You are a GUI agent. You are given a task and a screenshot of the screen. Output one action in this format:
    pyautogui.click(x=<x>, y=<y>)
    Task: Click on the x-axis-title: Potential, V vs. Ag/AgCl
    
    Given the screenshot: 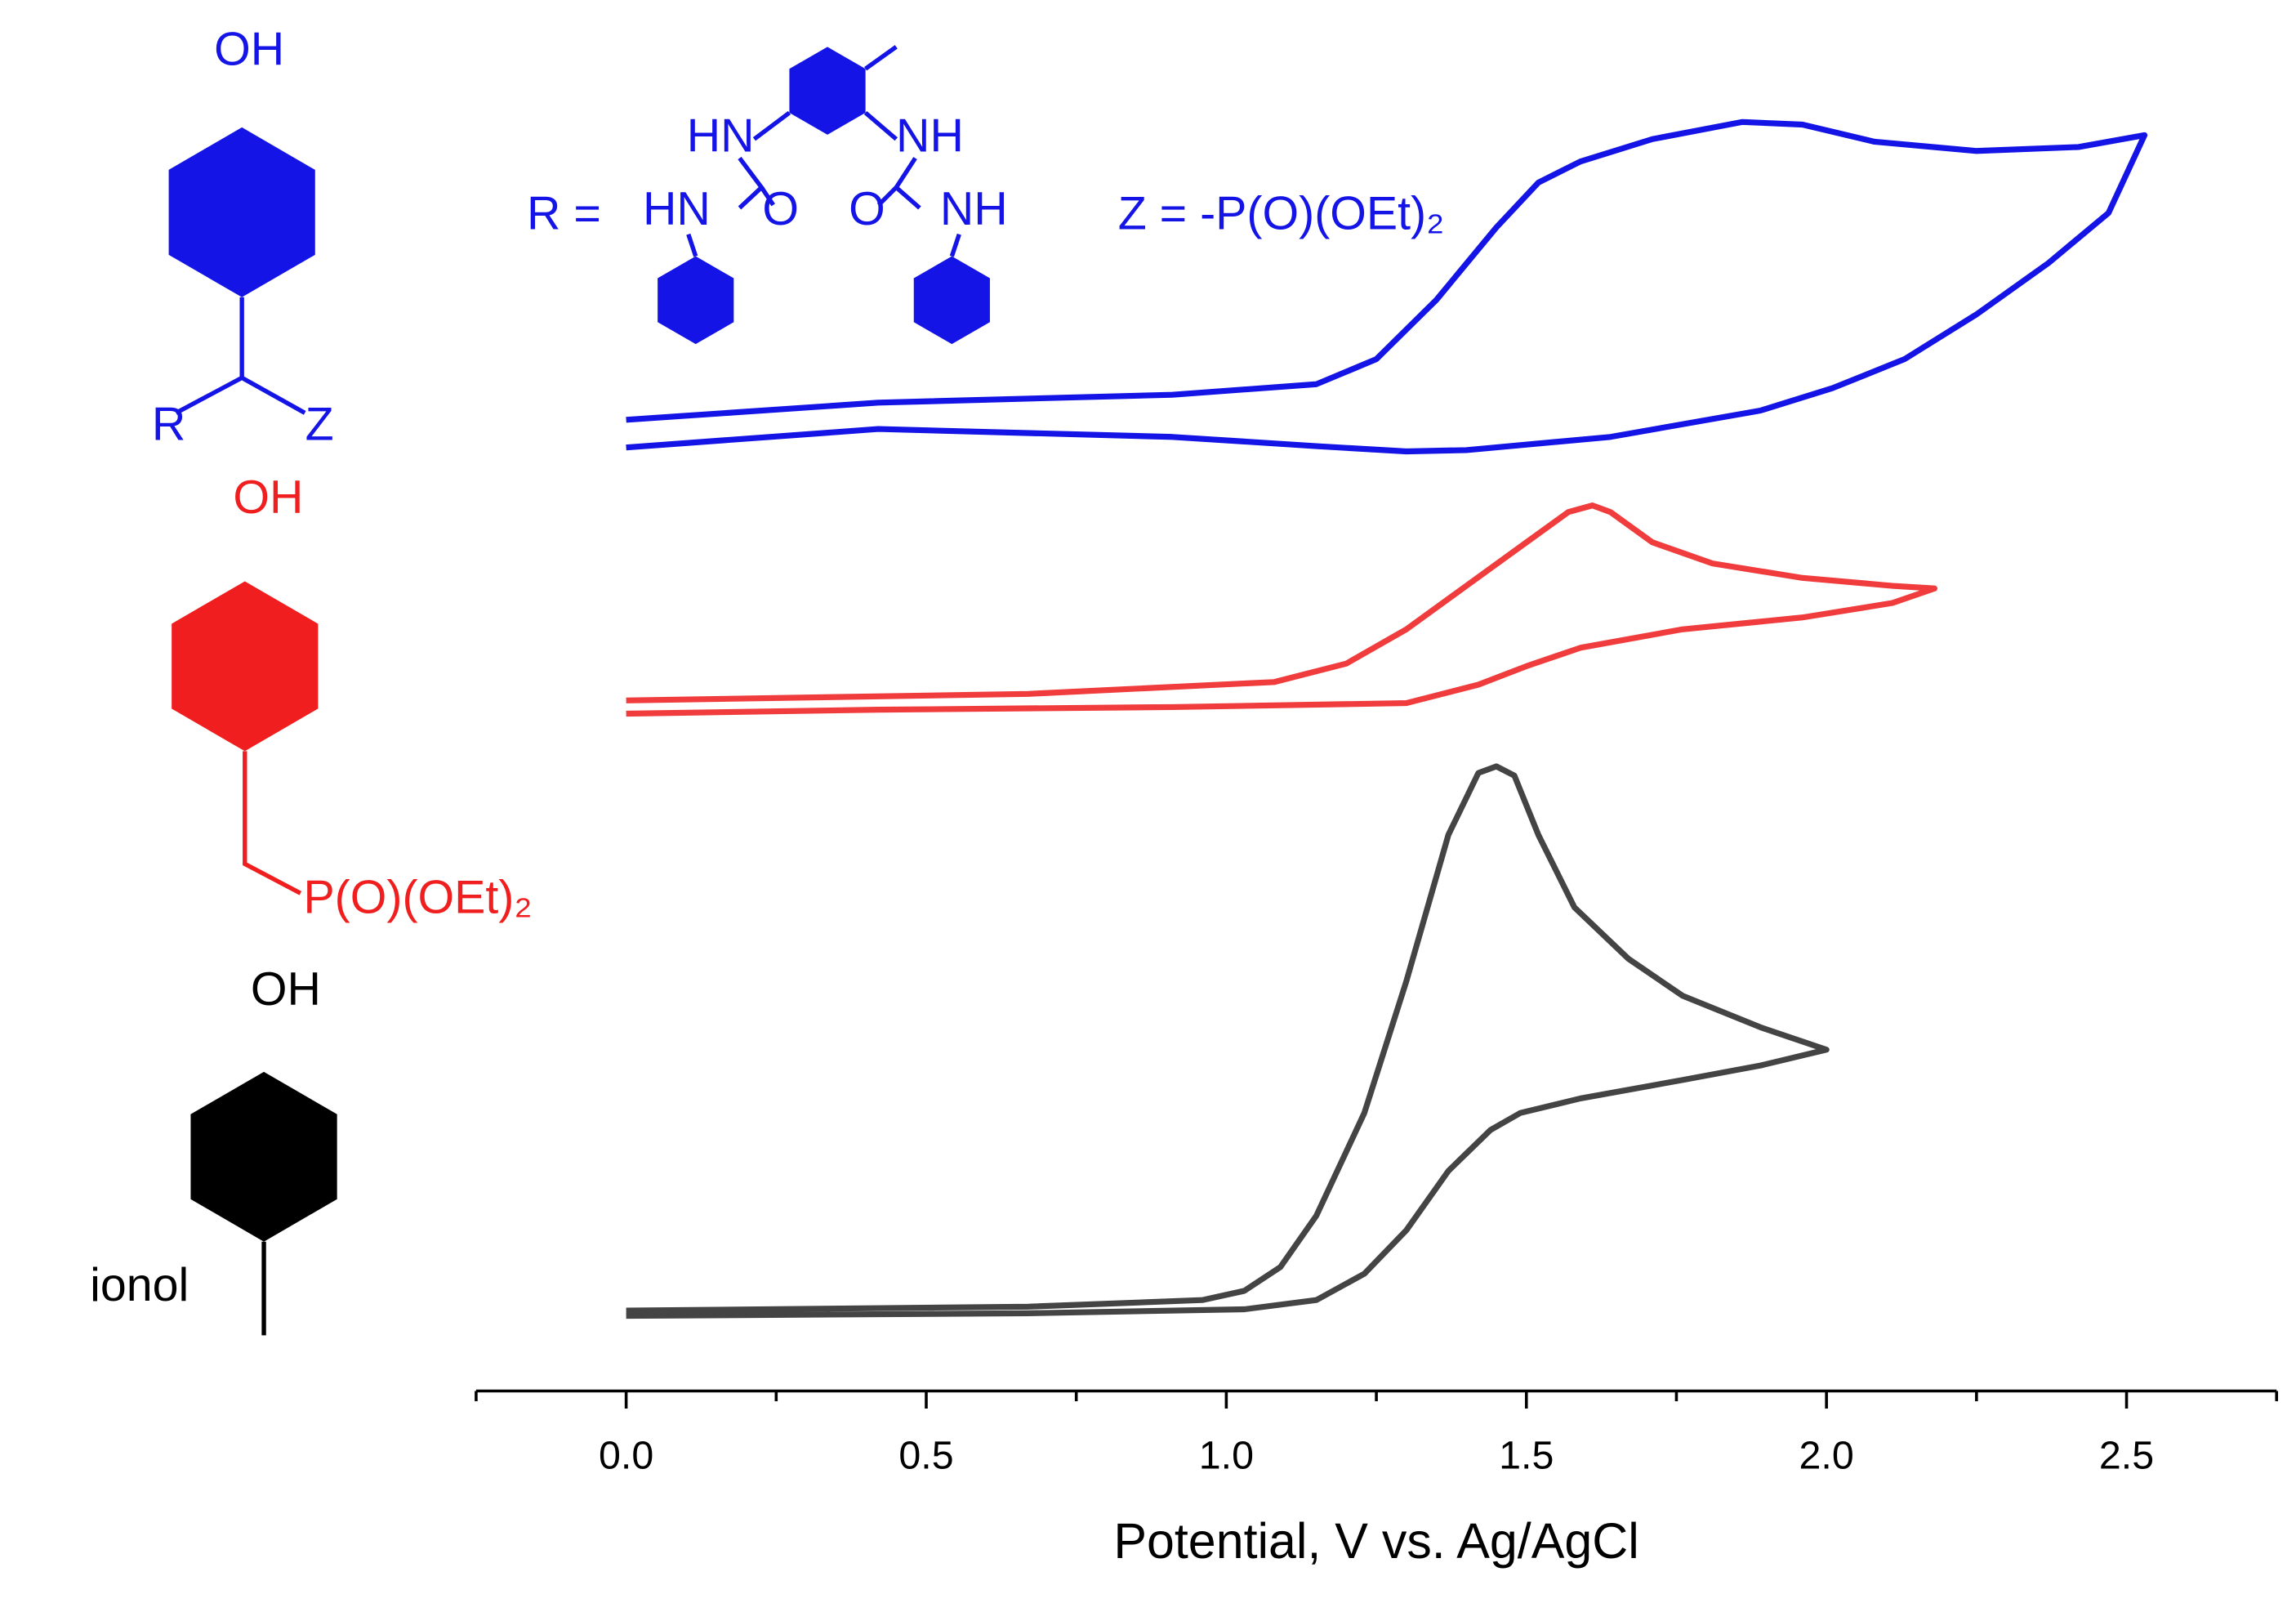 What is the action you would take?
    pyautogui.click(x=1375, y=1541)
    